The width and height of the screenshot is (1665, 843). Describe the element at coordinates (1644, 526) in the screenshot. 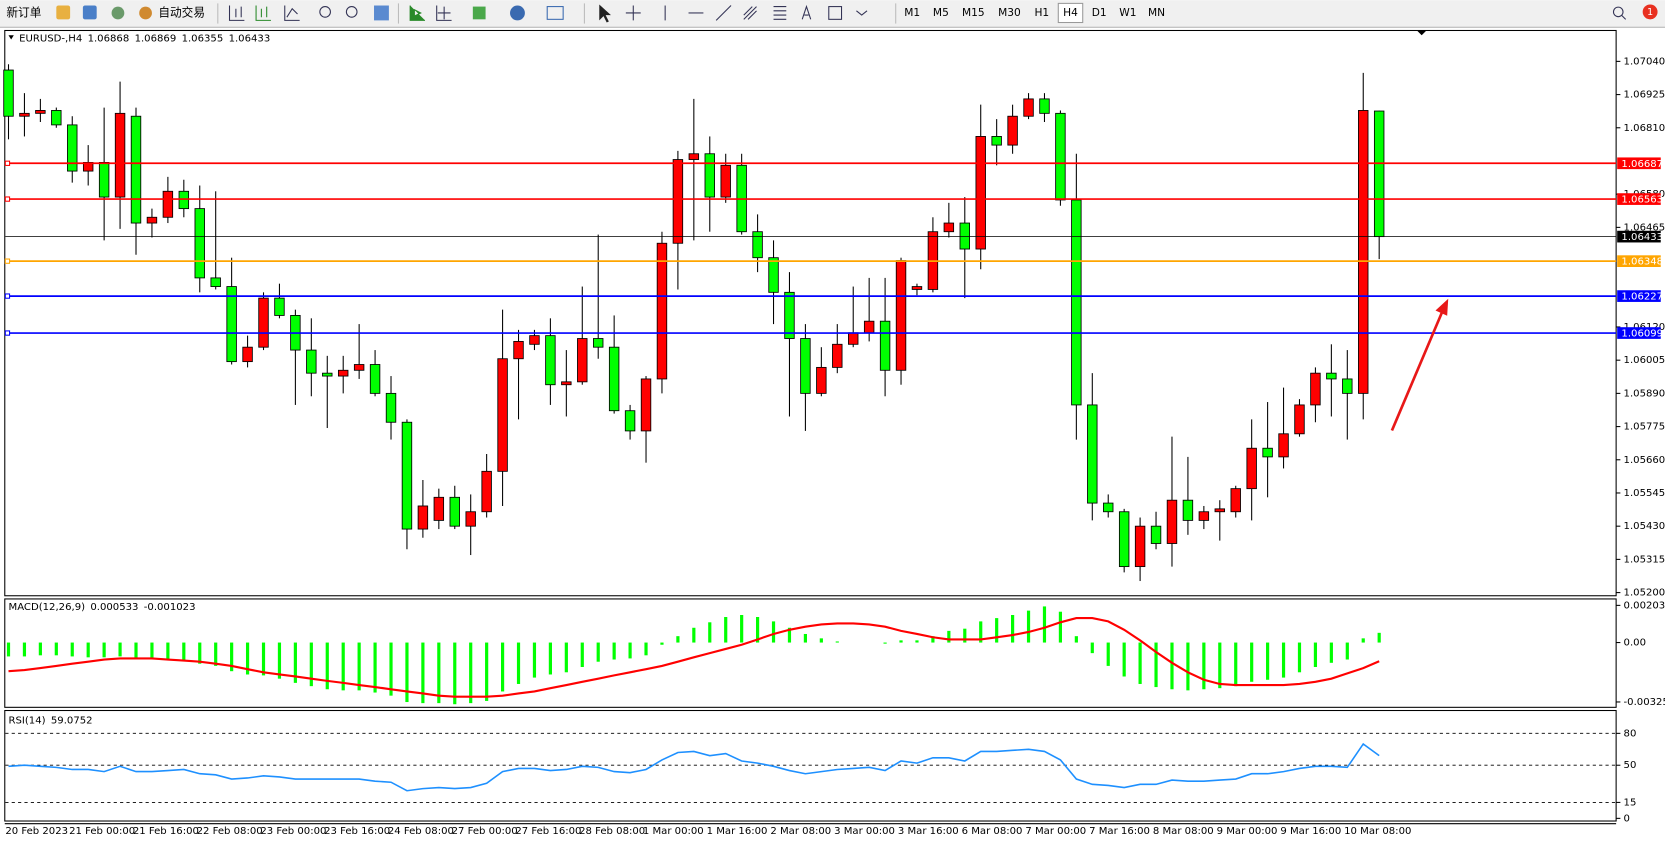

I see `y-tick-label: 1.05430` at that location.